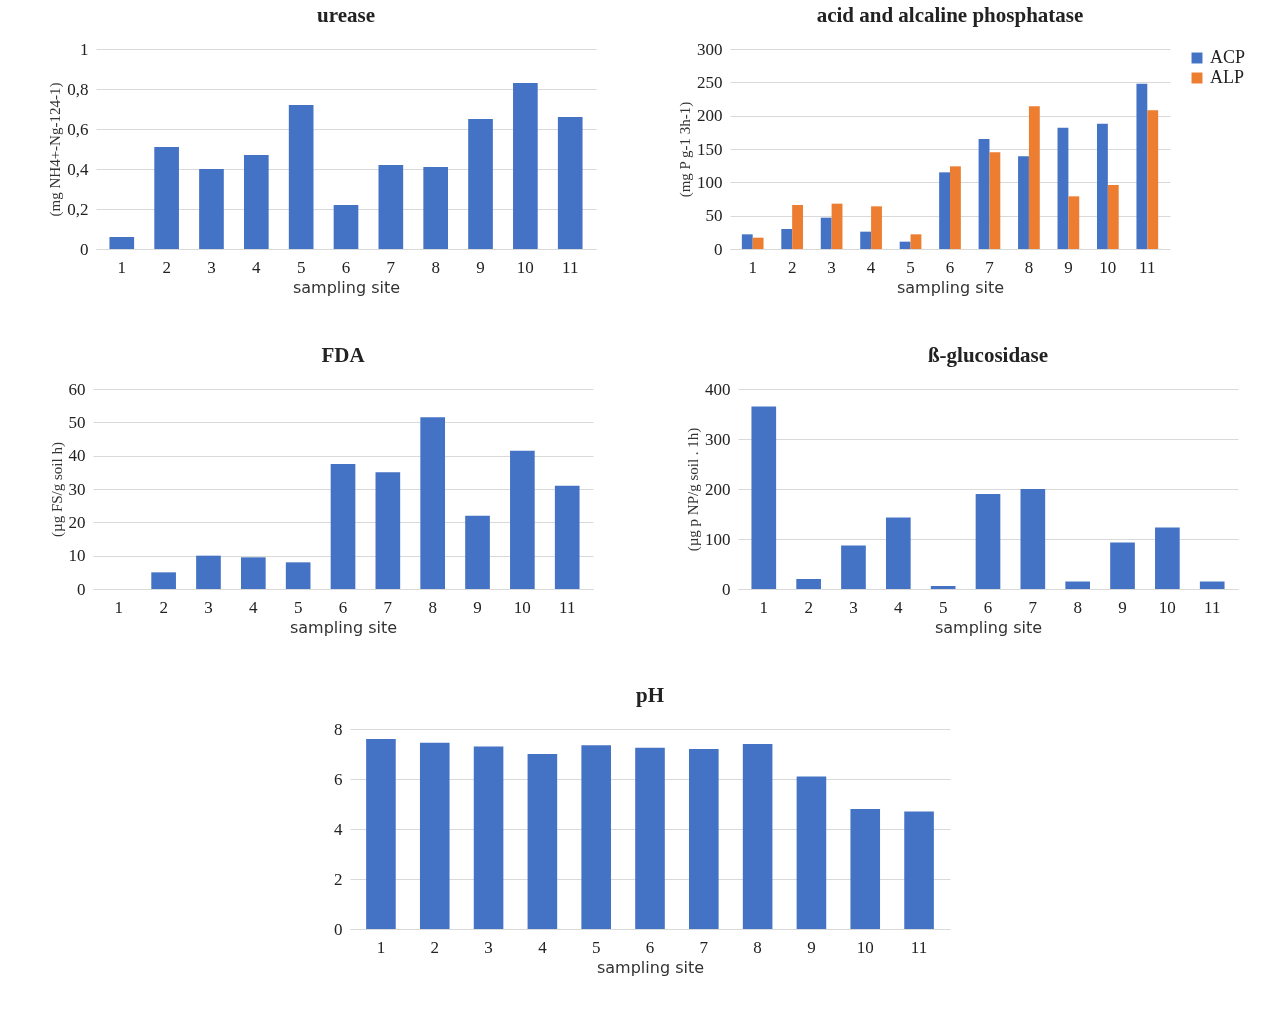 This screenshot has width=1282, height=1026. I want to click on y-tick-label: 10, so click(77, 556).